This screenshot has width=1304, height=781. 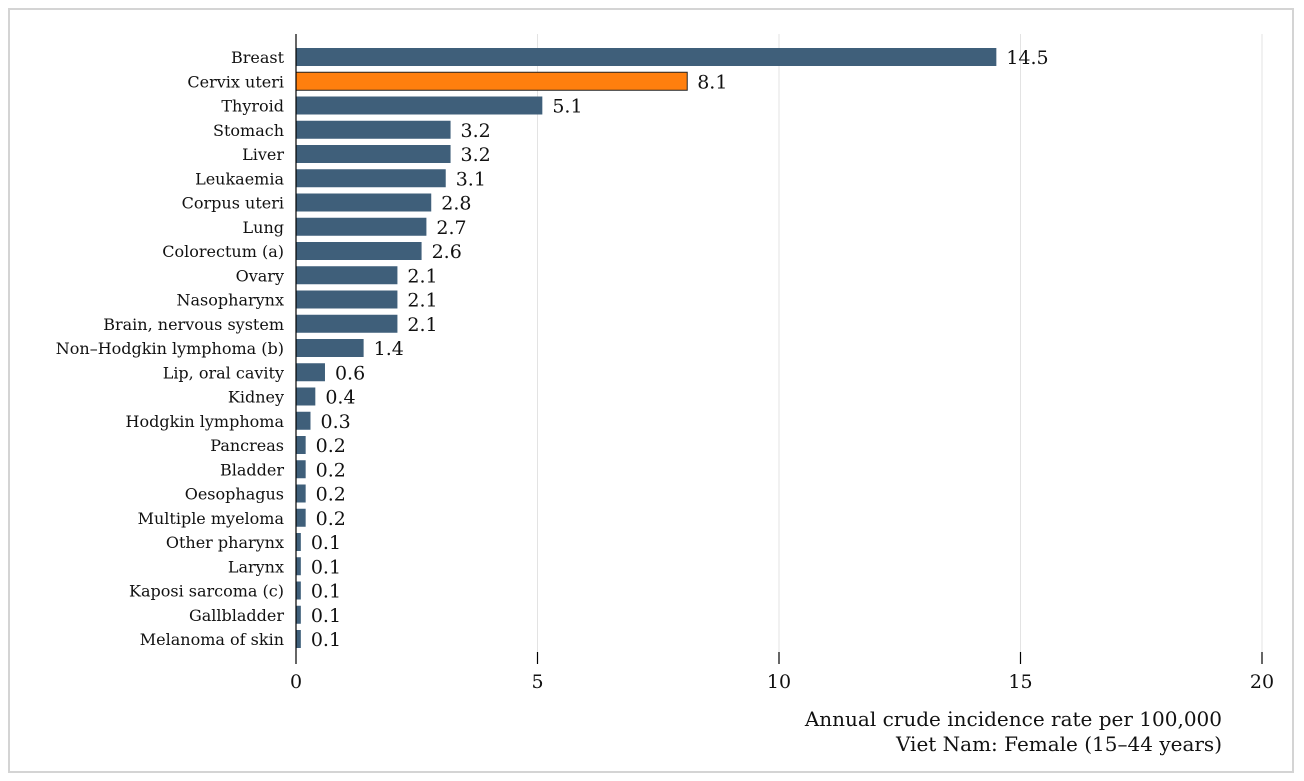 What do you see at coordinates (471, 179) in the screenshot?
I see `value-label: 3.1` at bounding box center [471, 179].